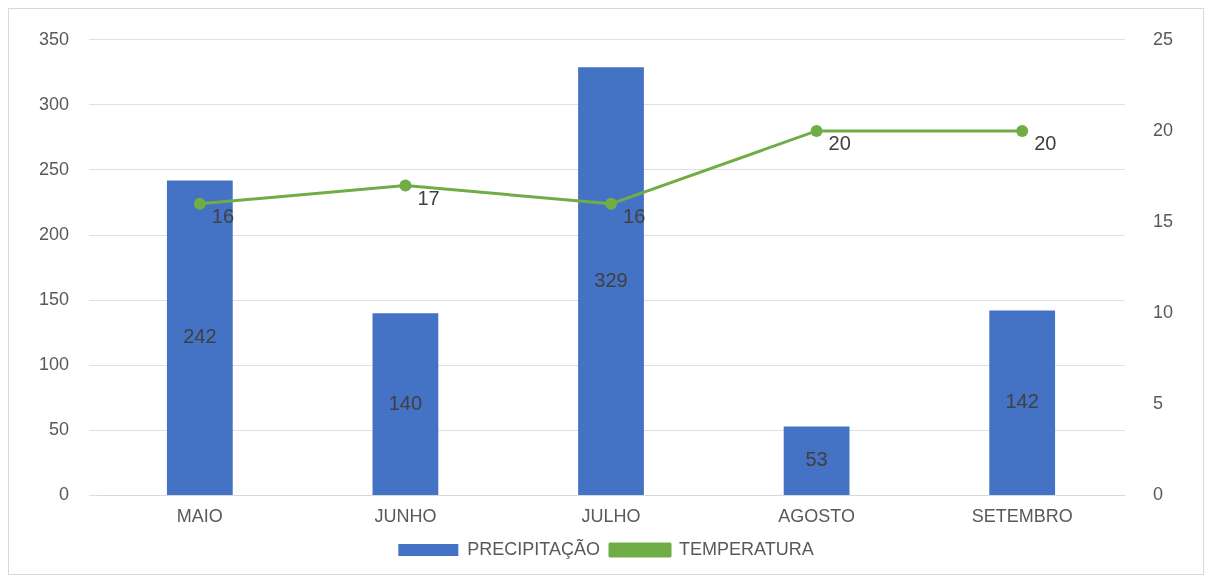  Describe the element at coordinates (1157, 494) in the screenshot. I see `y2-tick-label: 0` at that location.